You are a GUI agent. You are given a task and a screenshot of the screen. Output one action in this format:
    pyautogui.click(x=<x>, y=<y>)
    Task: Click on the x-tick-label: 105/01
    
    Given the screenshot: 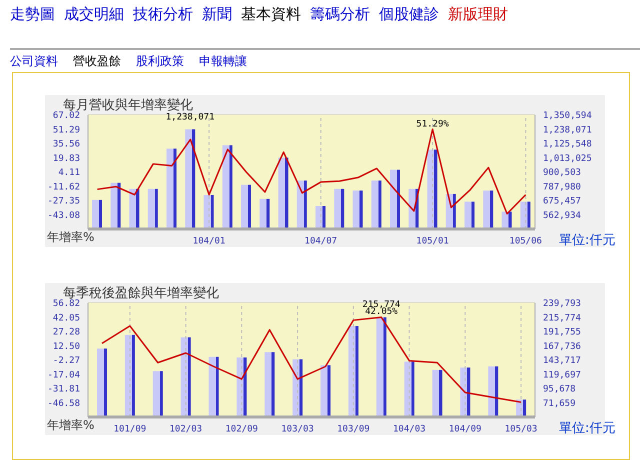 What is the action you would take?
    pyautogui.click(x=432, y=241)
    